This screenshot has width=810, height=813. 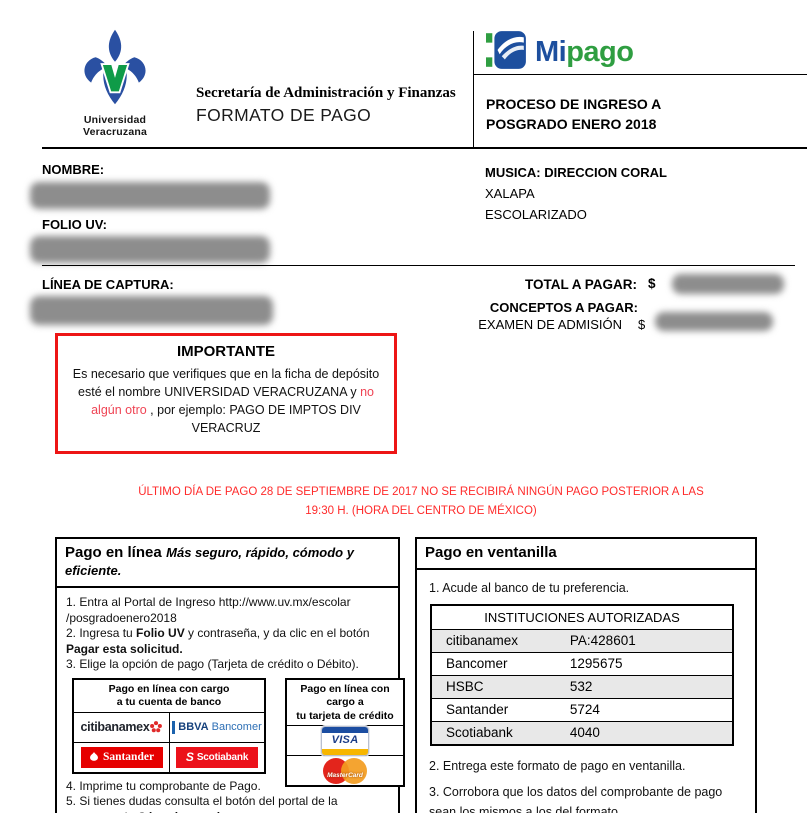 What do you see at coordinates (563, 307) in the screenshot?
I see `conceptos-label: CONCEPTOS A PAGAR:` at bounding box center [563, 307].